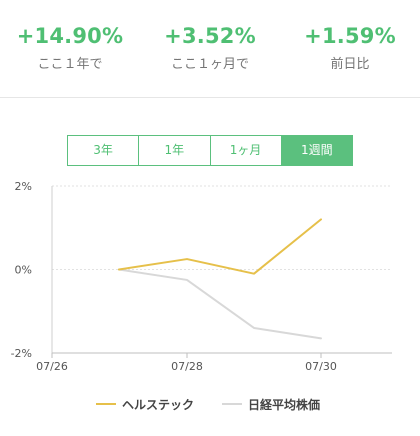 The height and width of the screenshot is (436, 420). I want to click on tab-3-years: 3年, so click(104, 150).